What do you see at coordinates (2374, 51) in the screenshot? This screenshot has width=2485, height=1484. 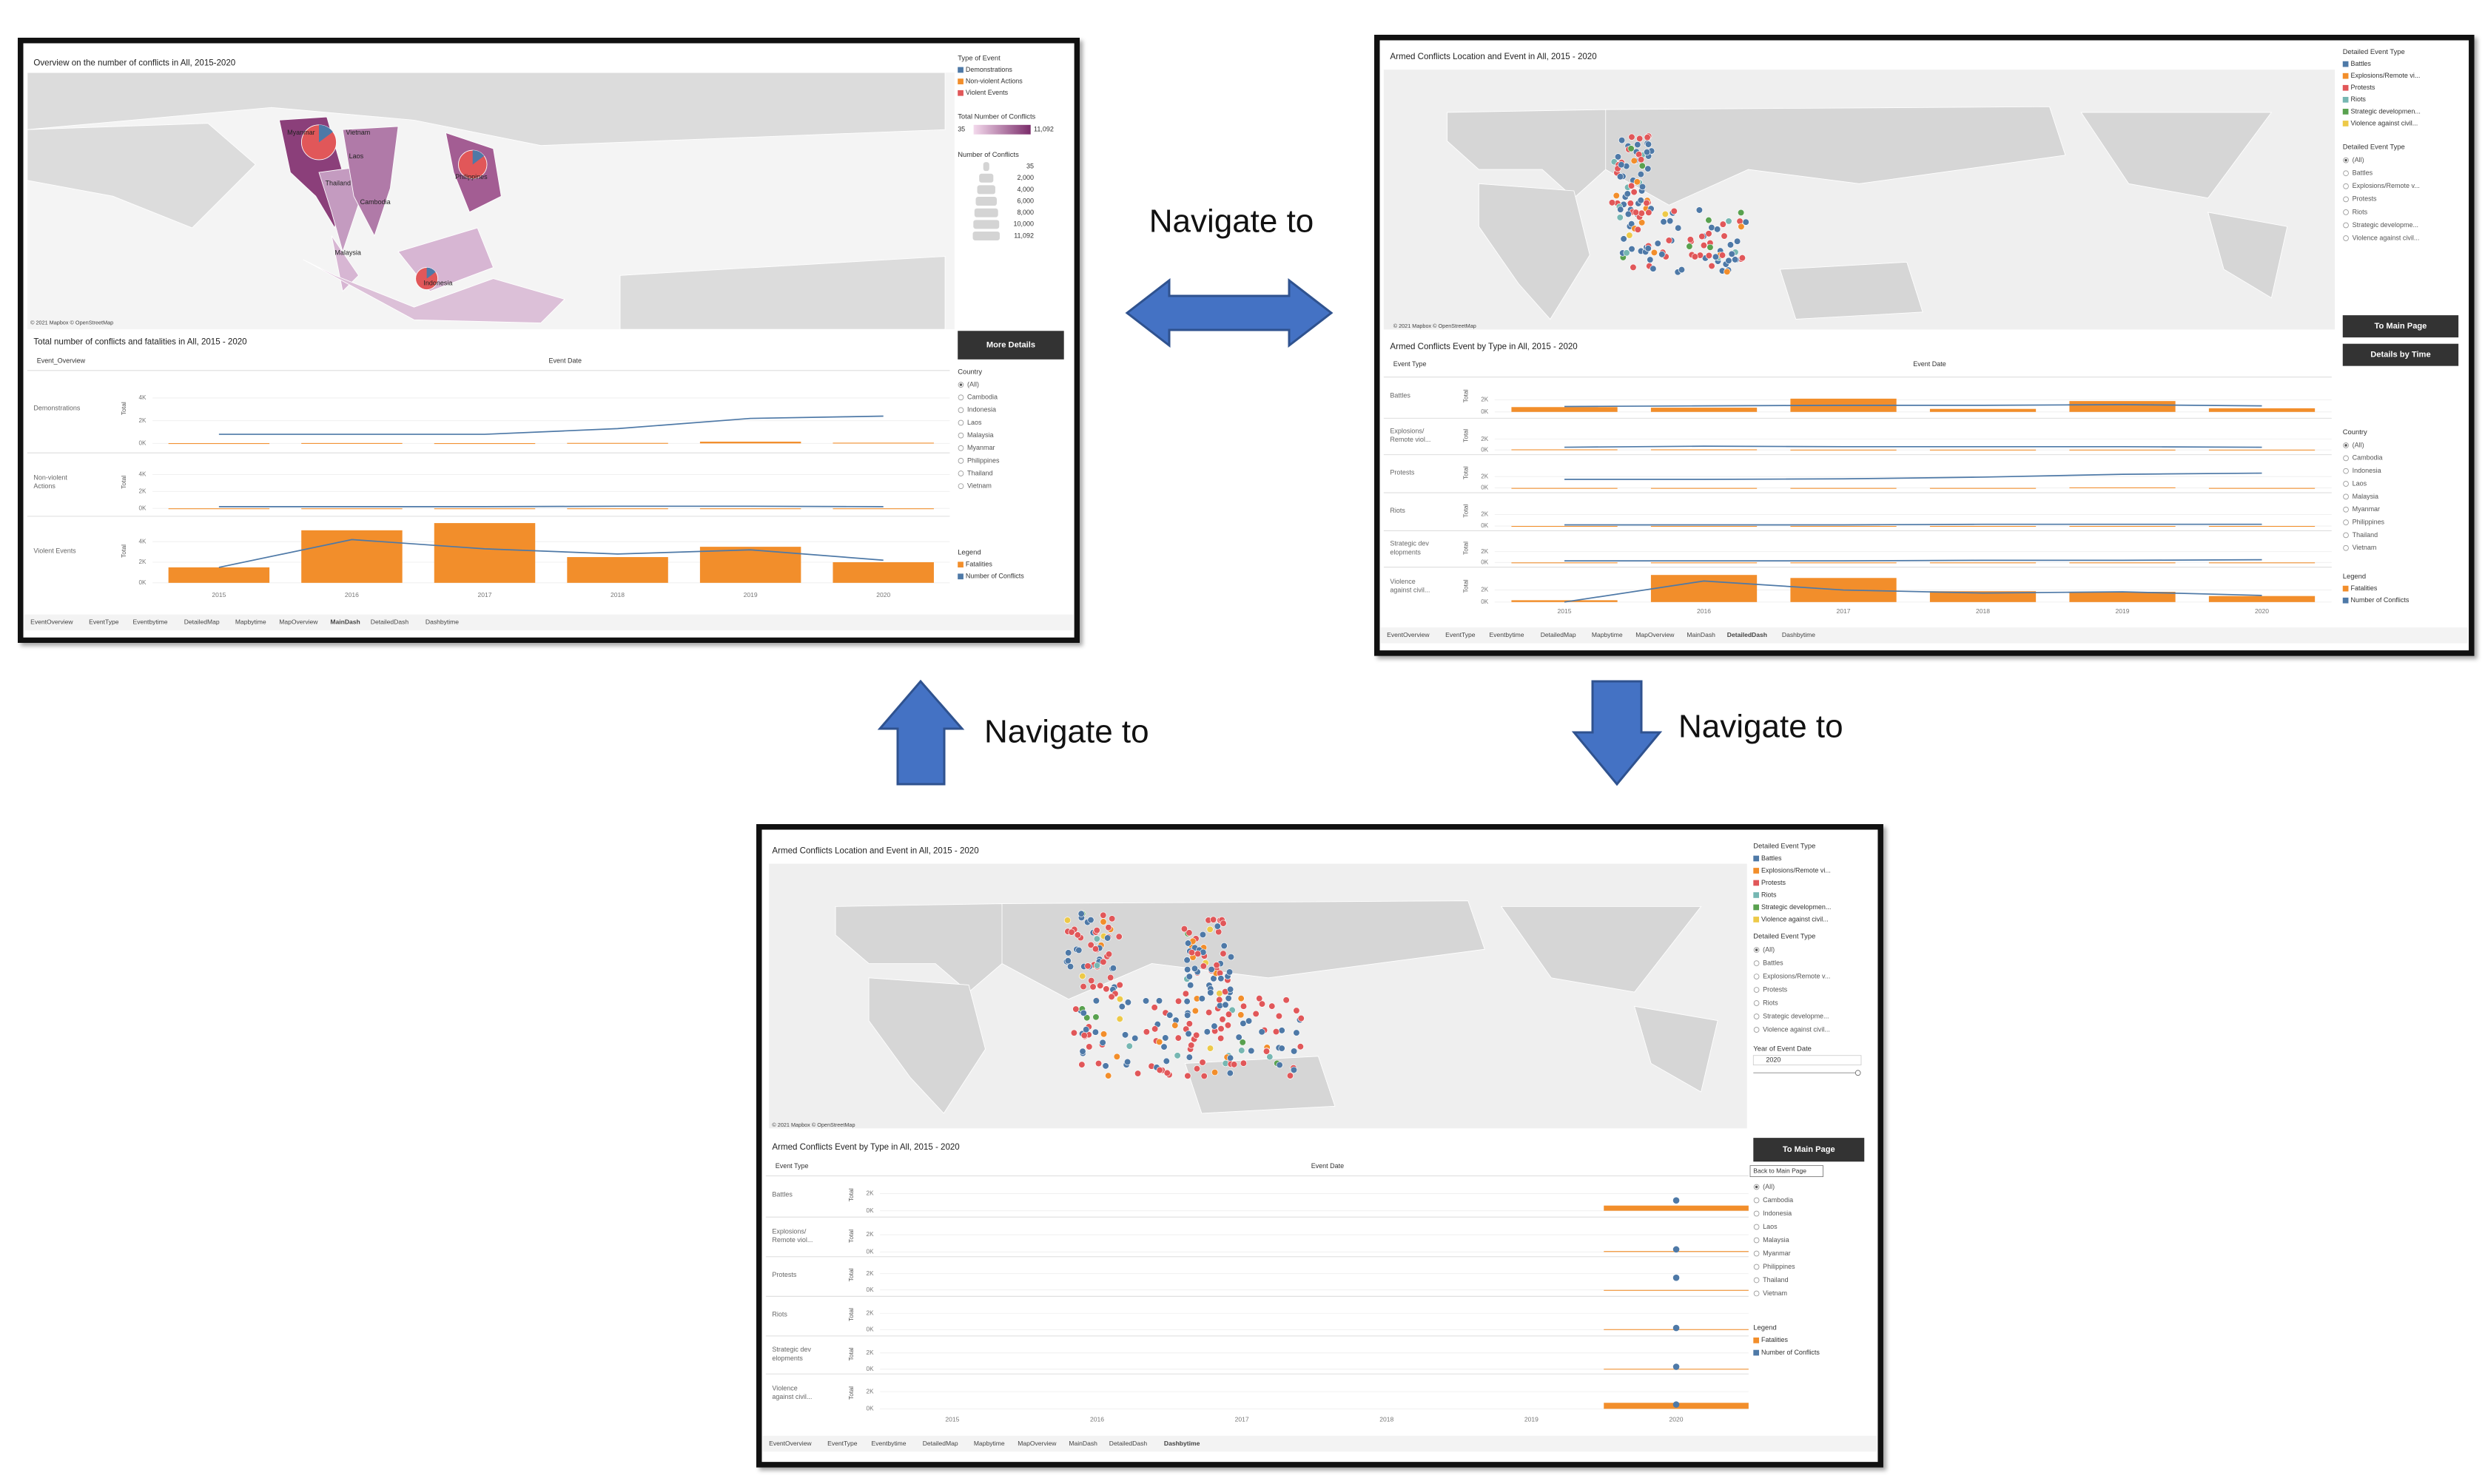 I see `legend-title: Detailed Event Type` at bounding box center [2374, 51].